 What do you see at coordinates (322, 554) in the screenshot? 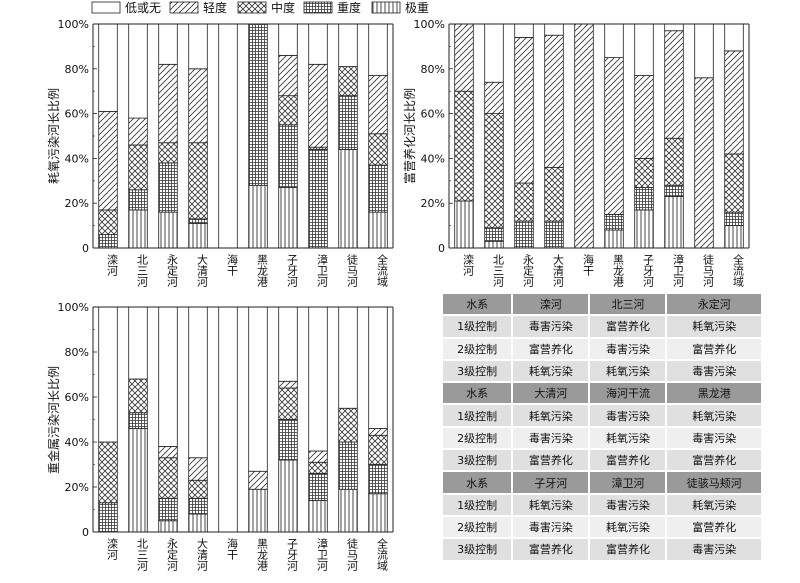
I see `x-tick-label: 漳卫河` at bounding box center [322, 554].